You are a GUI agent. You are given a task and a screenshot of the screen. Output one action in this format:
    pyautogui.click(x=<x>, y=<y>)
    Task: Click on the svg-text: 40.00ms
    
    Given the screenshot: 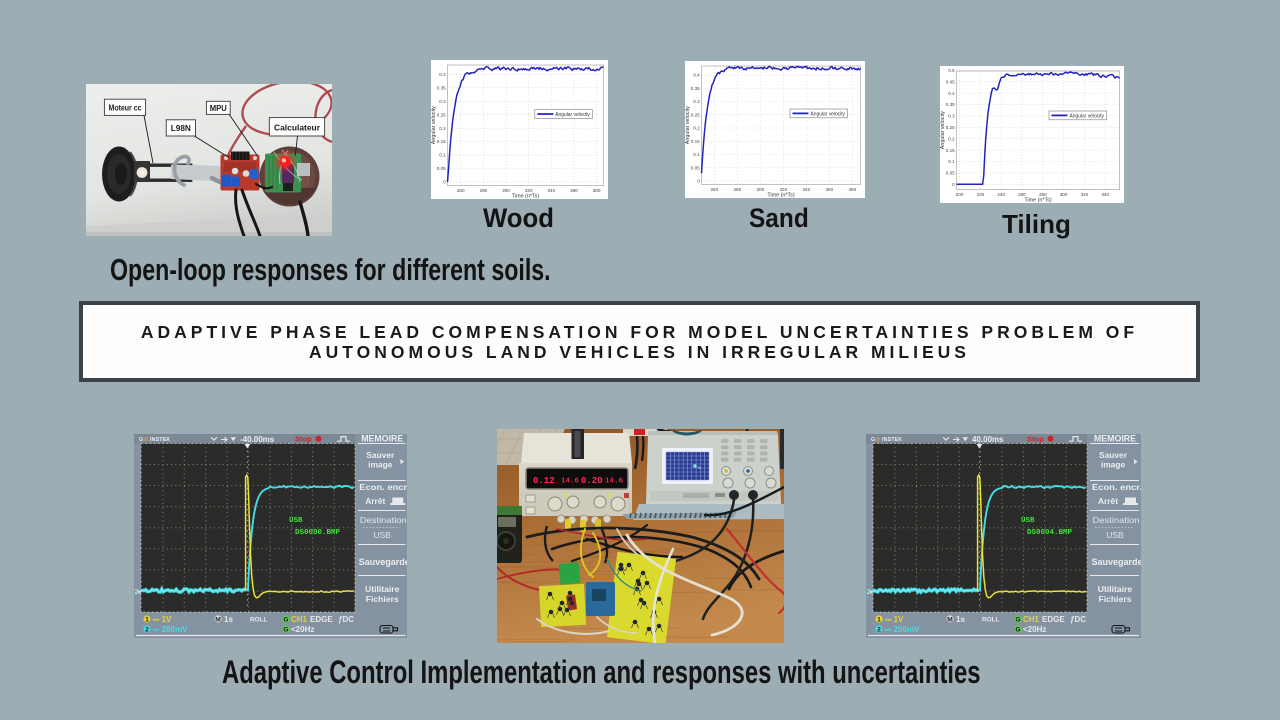 What is the action you would take?
    pyautogui.click(x=988, y=438)
    